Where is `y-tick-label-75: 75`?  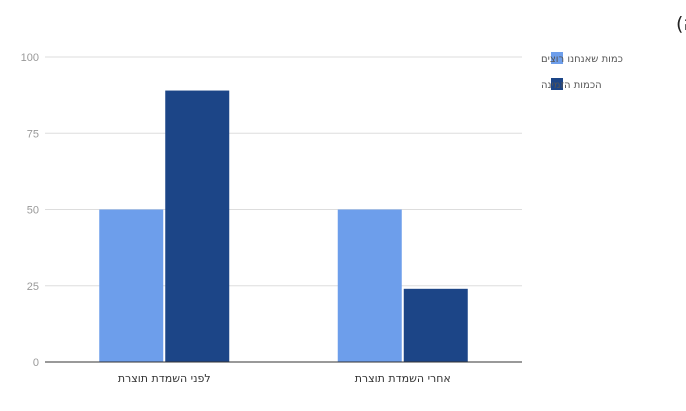
y-tick-label-75: 75 is located at coordinates (33, 134).